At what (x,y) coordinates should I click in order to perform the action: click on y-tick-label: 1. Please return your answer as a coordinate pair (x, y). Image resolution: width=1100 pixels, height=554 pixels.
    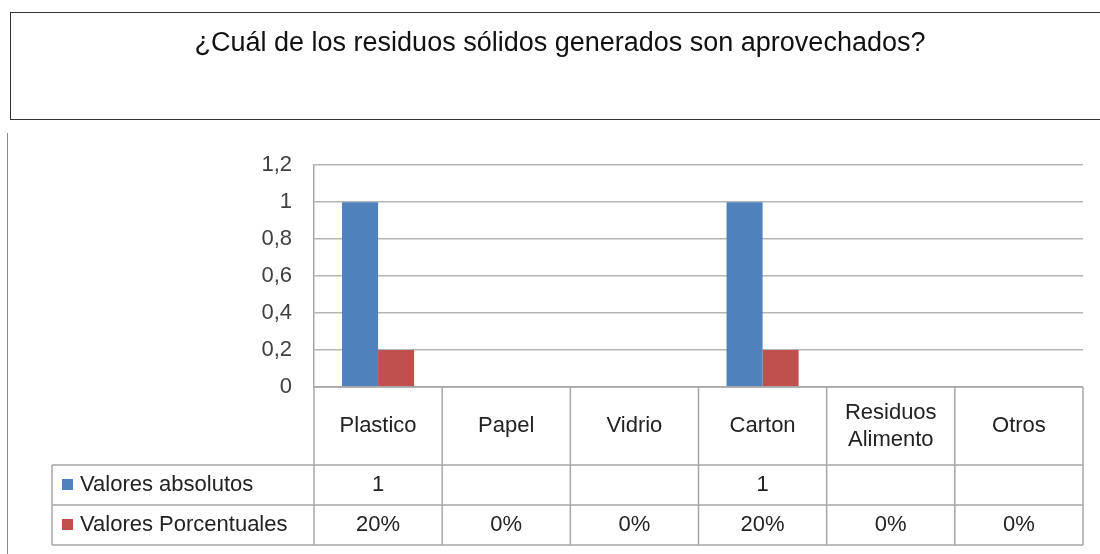
    Looking at the image, I should click on (285, 201).